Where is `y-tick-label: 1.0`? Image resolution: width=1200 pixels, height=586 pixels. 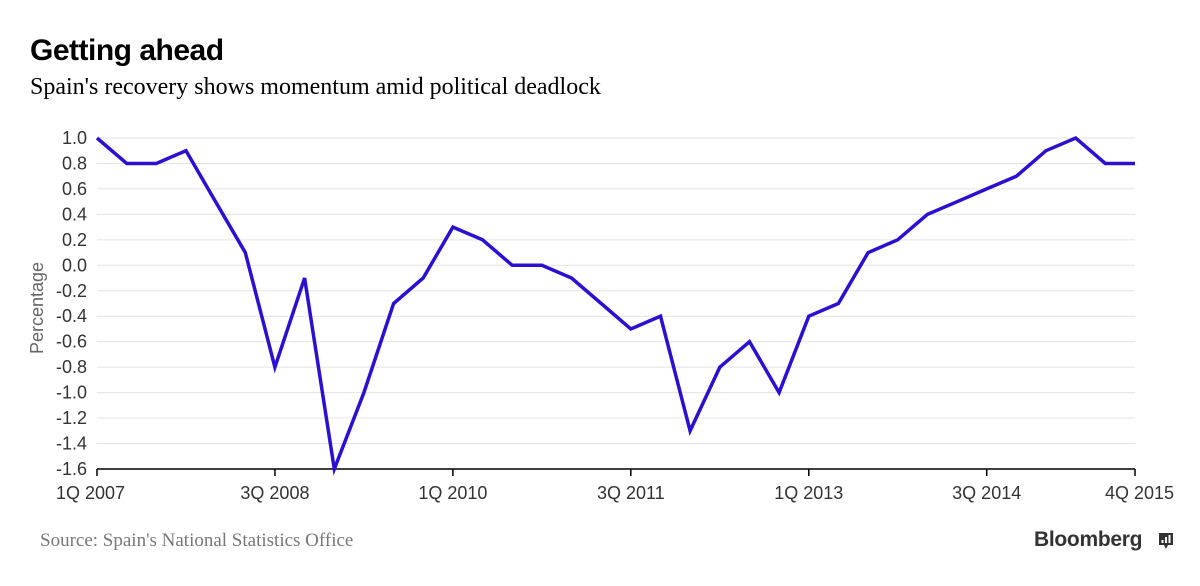
y-tick-label: 1.0 is located at coordinates (74, 138).